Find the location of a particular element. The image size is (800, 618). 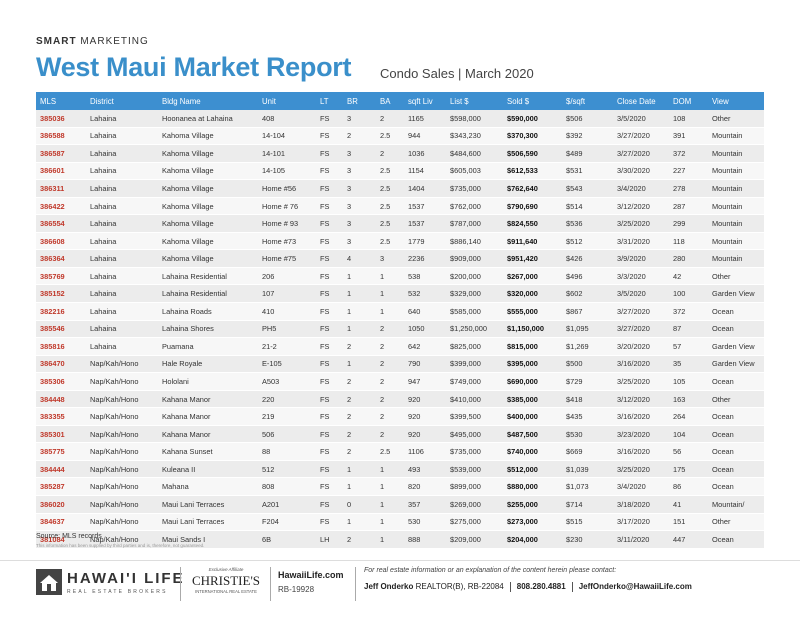

table-cell: 1036 is located at coordinates (425, 153).